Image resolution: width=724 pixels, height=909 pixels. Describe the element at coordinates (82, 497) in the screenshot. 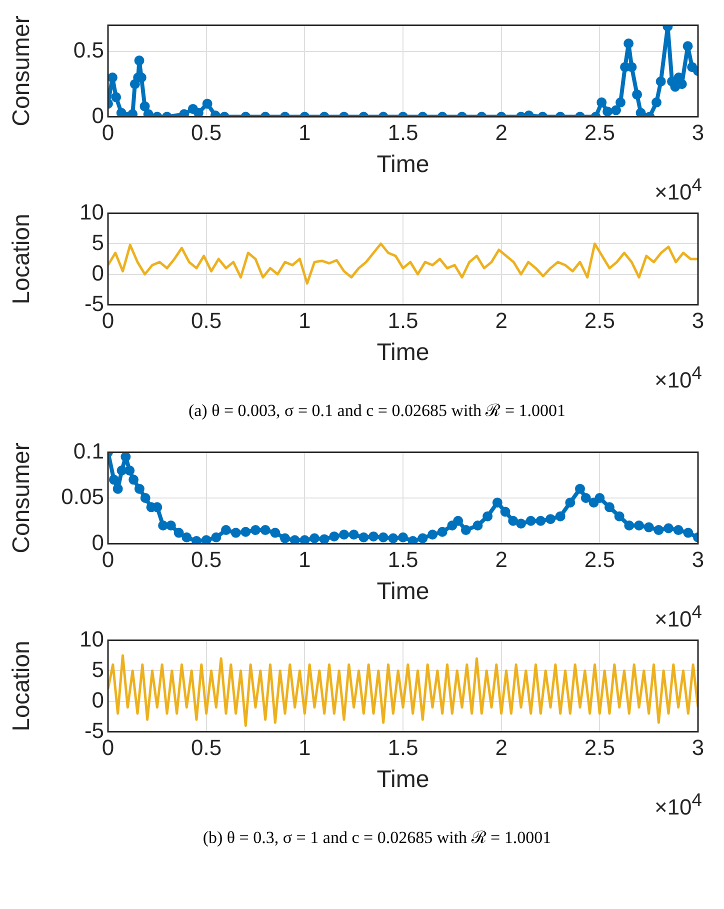

I see `y-tick-label: 0.05` at that location.